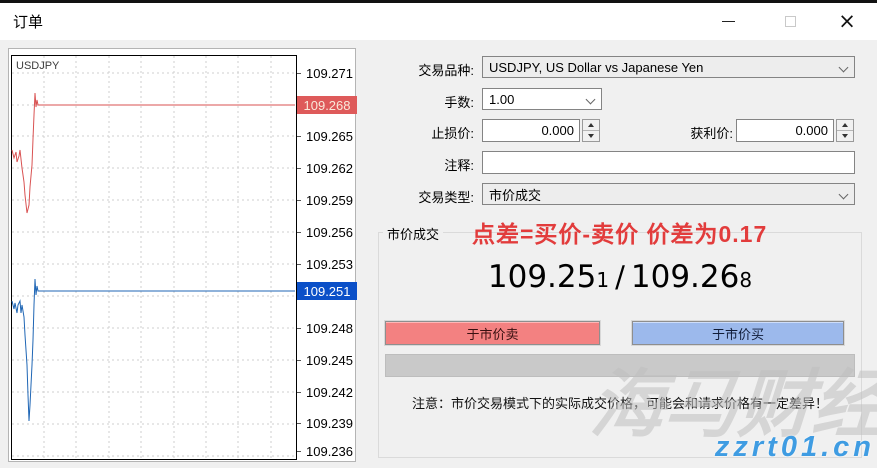  Describe the element at coordinates (531, 130) in the screenshot. I see `stop-loss-value: 0.000` at that location.